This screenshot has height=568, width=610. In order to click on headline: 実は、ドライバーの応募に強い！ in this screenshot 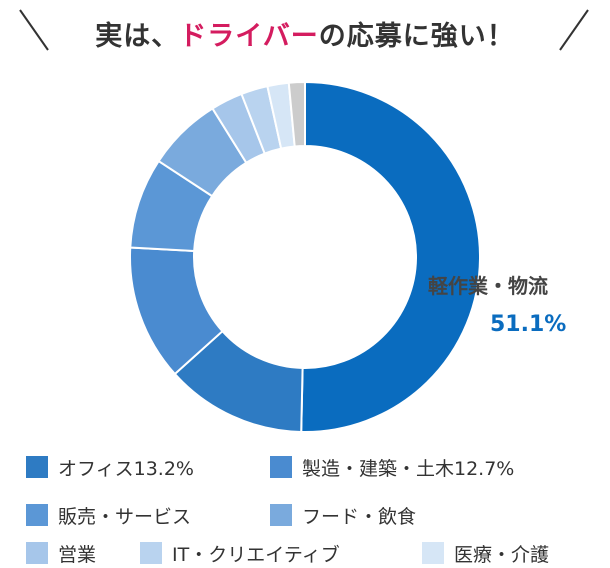, I will do `click(305, 40)`.